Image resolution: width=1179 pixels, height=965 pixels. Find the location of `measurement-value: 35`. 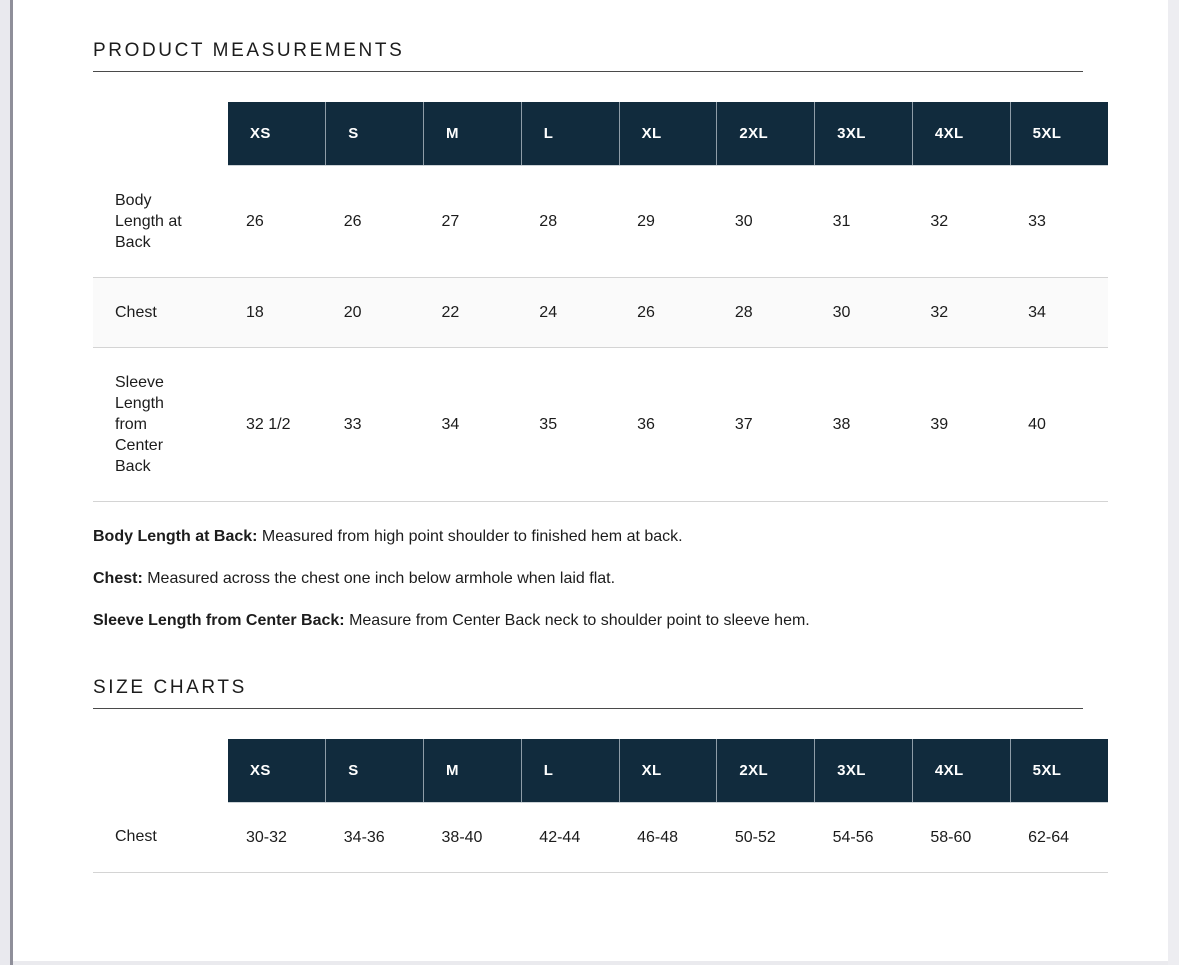

measurement-value: 35 is located at coordinates (570, 424).